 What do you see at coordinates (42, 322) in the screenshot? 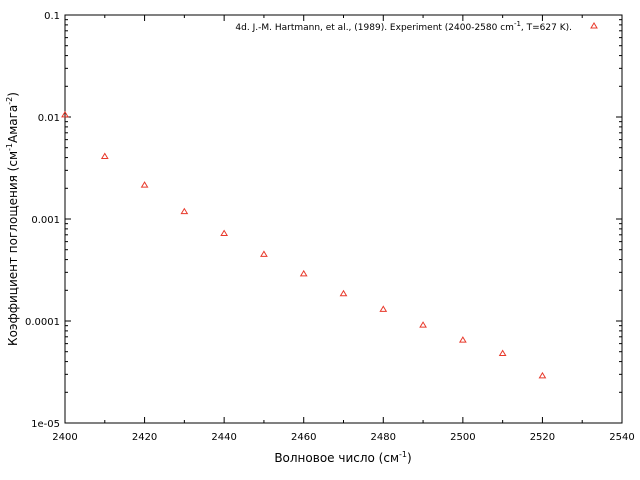
I see `y-tick-label: 0.0001` at bounding box center [42, 322].